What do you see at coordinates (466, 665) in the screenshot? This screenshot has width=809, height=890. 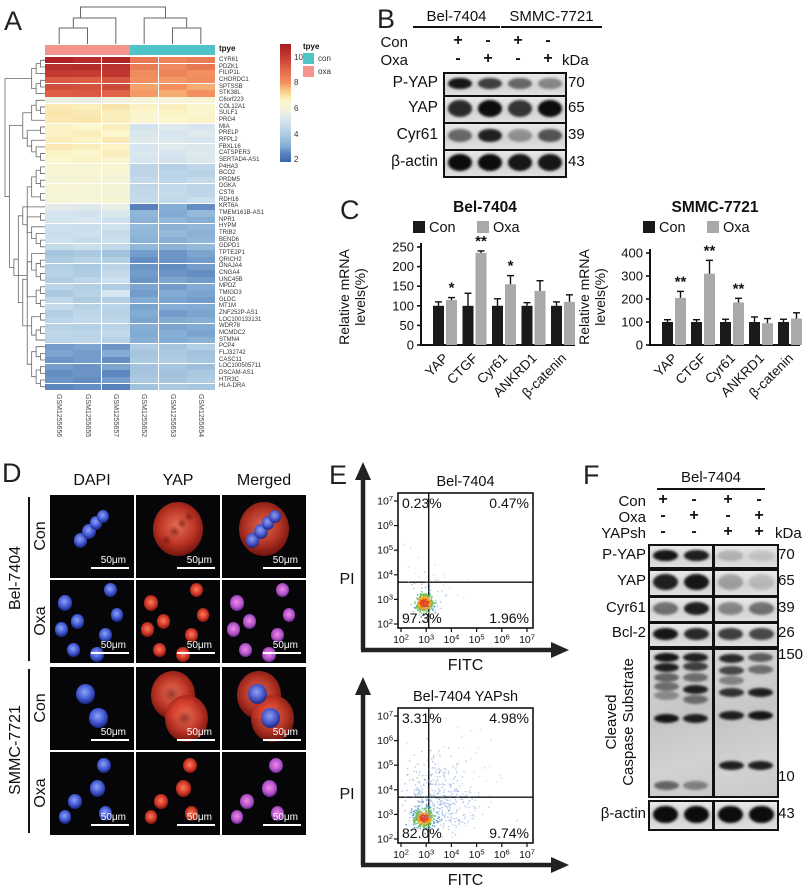 I see `svg-text: FITC` at bounding box center [466, 665].